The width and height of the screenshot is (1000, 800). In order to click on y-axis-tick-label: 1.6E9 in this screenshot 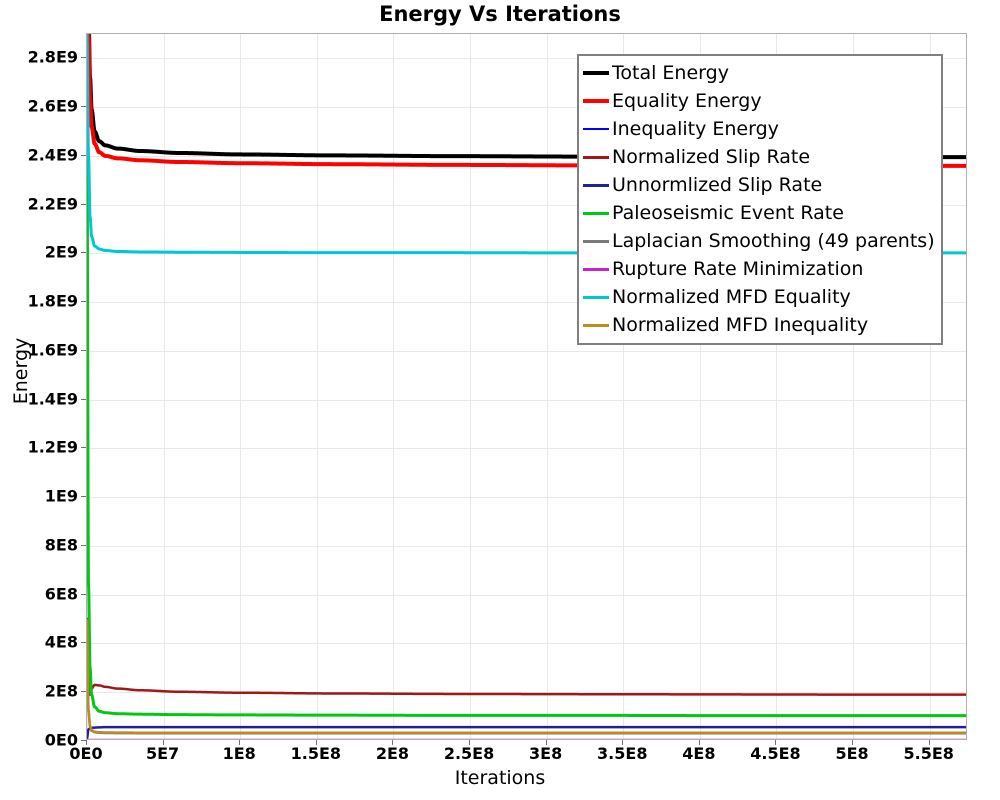, I will do `click(52, 350)`.